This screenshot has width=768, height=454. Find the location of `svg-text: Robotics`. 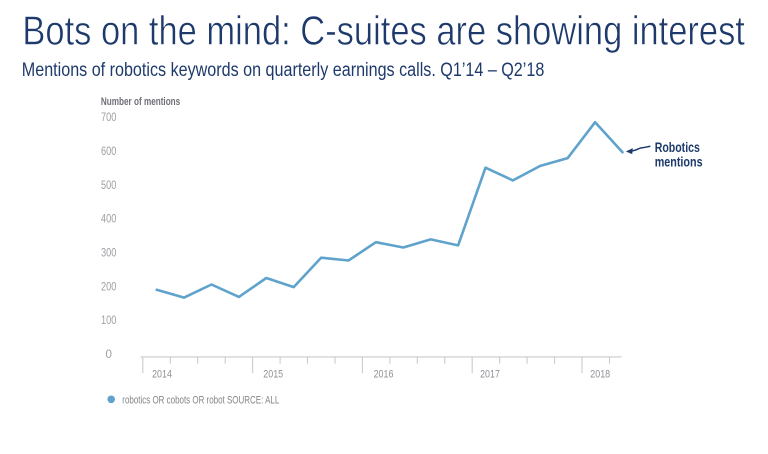

svg-text: Robotics is located at coordinates (677, 147).